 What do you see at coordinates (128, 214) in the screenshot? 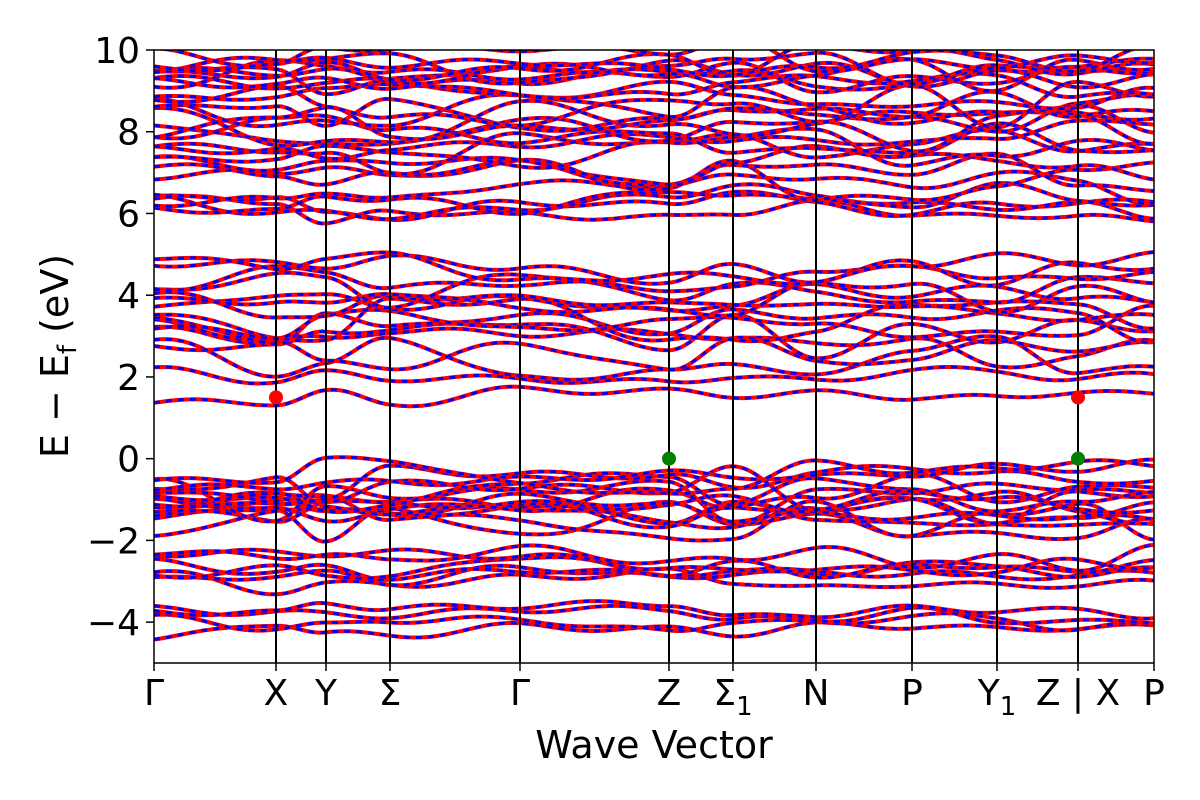
I see `y-tick-label: 6` at bounding box center [128, 214].